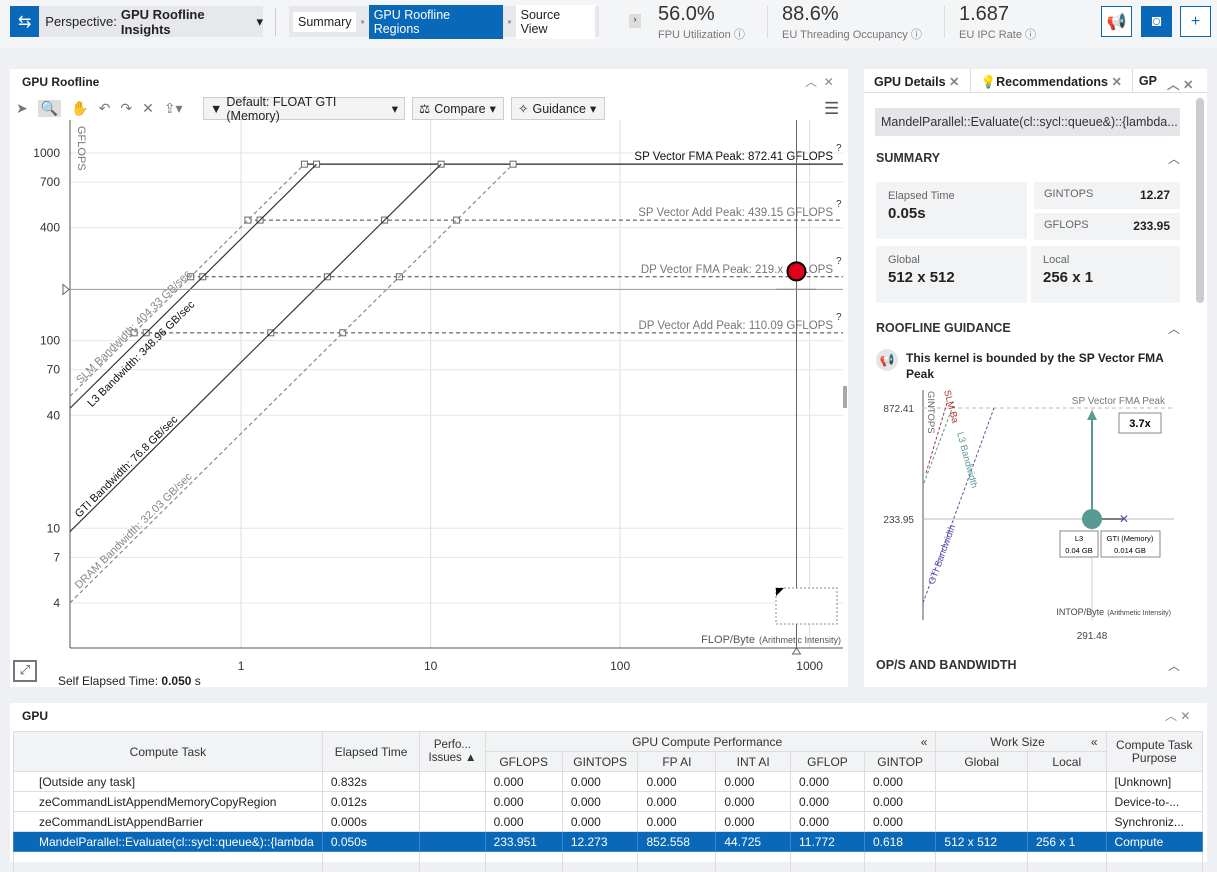 The height and width of the screenshot is (872, 1217). I want to click on tab-recommendations: 💡Recommendations ✕, so click(1052, 80).